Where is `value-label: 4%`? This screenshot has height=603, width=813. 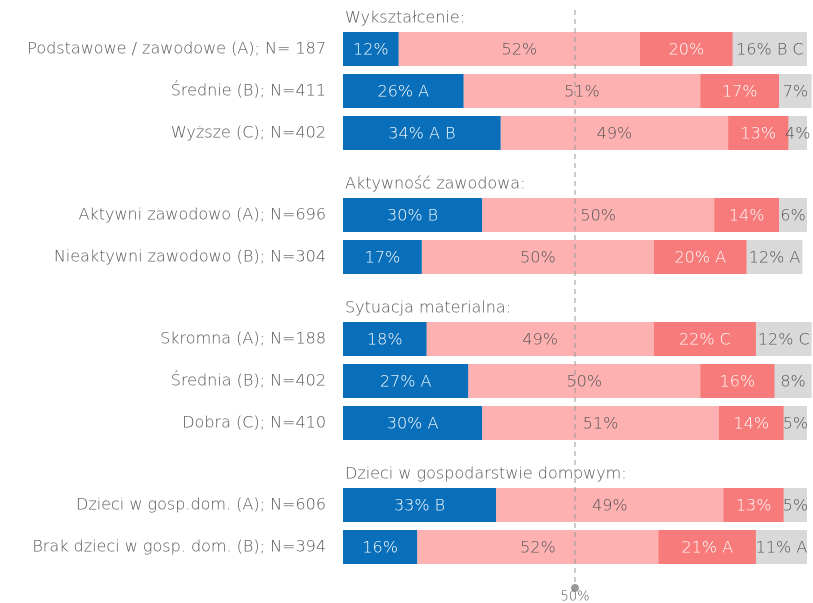
value-label: 4% is located at coordinates (797, 133).